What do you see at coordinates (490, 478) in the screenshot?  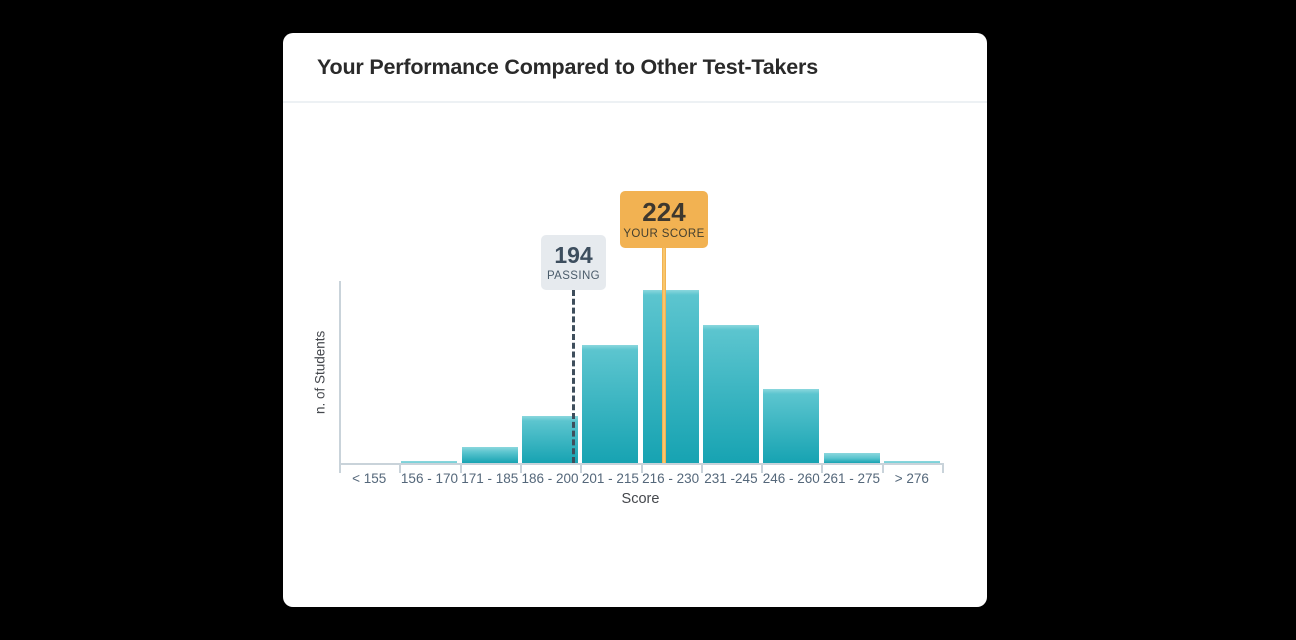 I see `x-axis-tick-label: 171 - 185` at bounding box center [490, 478].